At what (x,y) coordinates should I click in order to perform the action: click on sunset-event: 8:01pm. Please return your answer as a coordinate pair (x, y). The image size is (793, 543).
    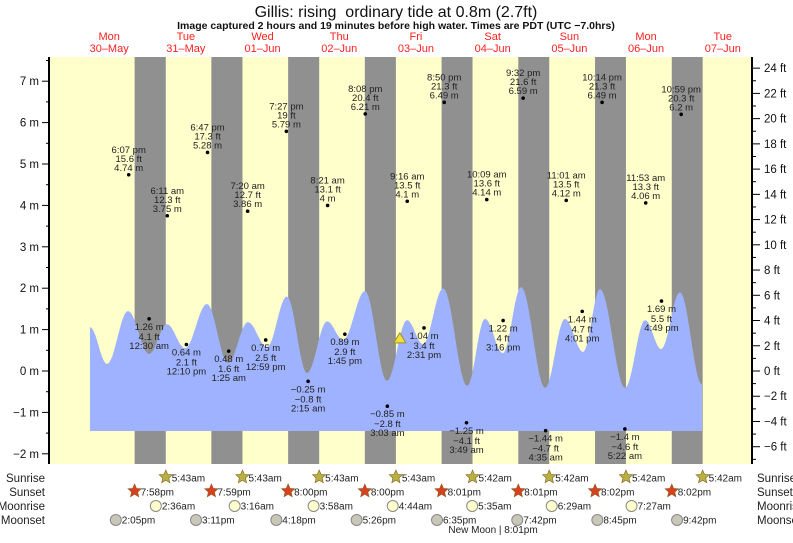
    Looking at the image, I should click on (457, 491).